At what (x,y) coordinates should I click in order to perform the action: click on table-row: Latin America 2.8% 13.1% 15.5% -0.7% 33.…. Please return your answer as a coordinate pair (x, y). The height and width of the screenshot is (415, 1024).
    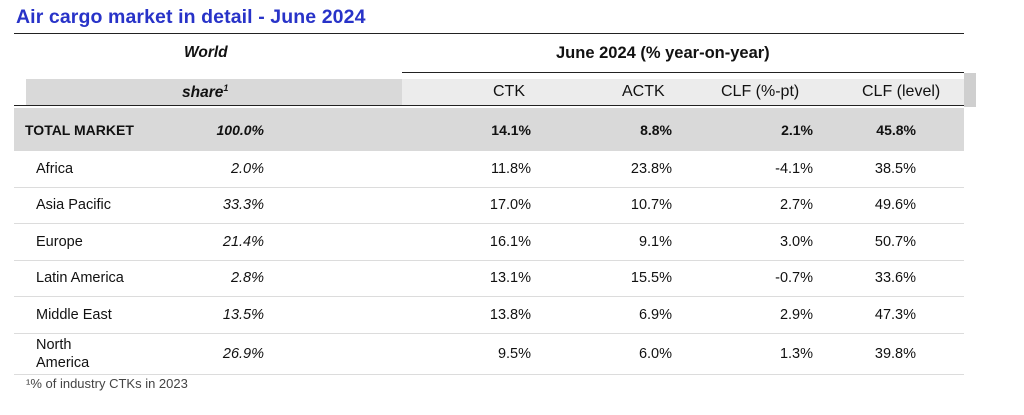
    Looking at the image, I should click on (489, 279).